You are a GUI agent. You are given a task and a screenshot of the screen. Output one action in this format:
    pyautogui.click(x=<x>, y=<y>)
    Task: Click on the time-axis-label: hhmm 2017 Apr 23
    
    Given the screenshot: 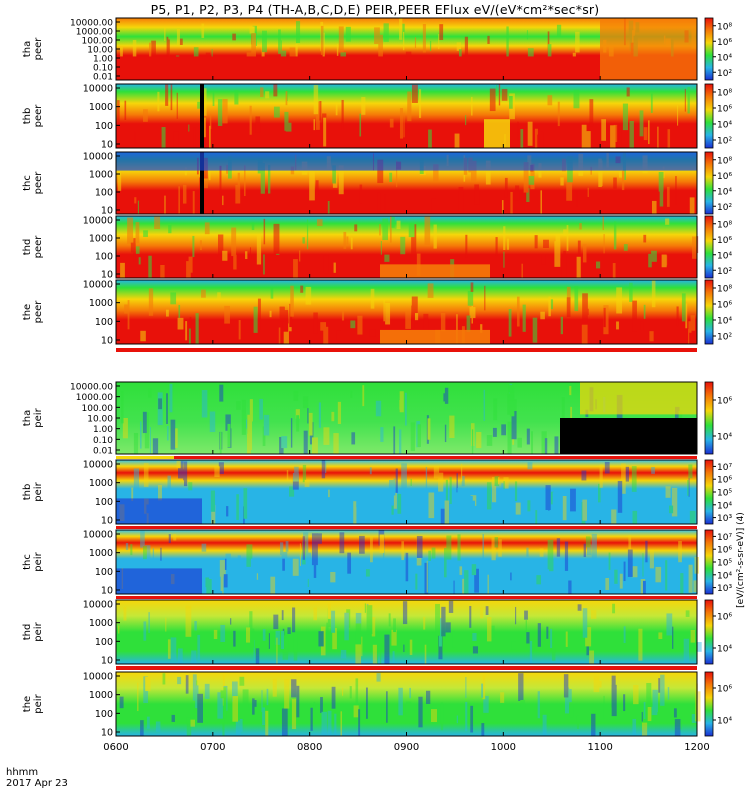 What is the action you would take?
    pyautogui.click(x=37, y=778)
    